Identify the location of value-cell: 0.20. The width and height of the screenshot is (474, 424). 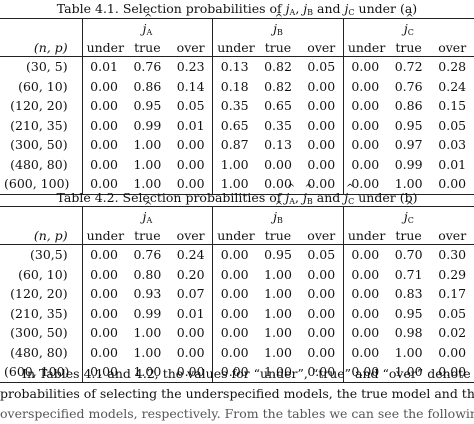
(190, 274).